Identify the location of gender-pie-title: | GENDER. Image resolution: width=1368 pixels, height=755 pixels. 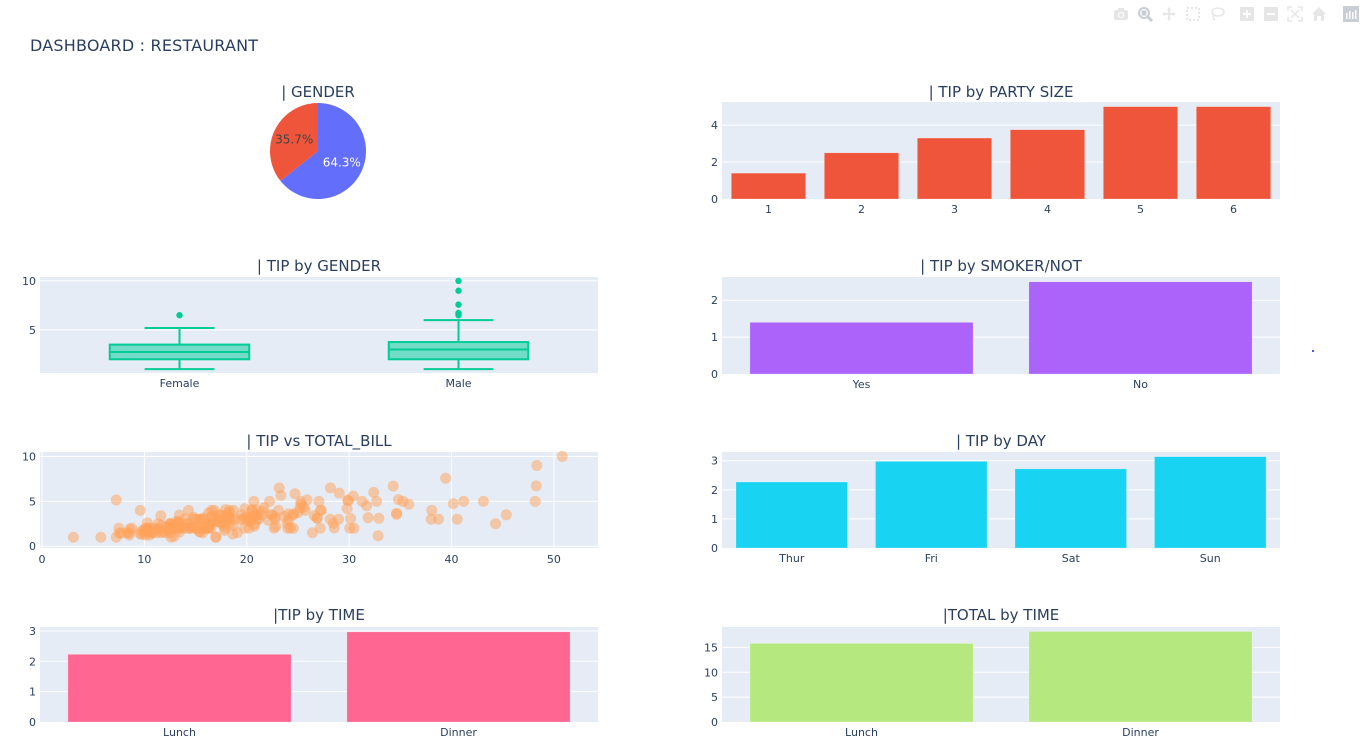
(318, 92).